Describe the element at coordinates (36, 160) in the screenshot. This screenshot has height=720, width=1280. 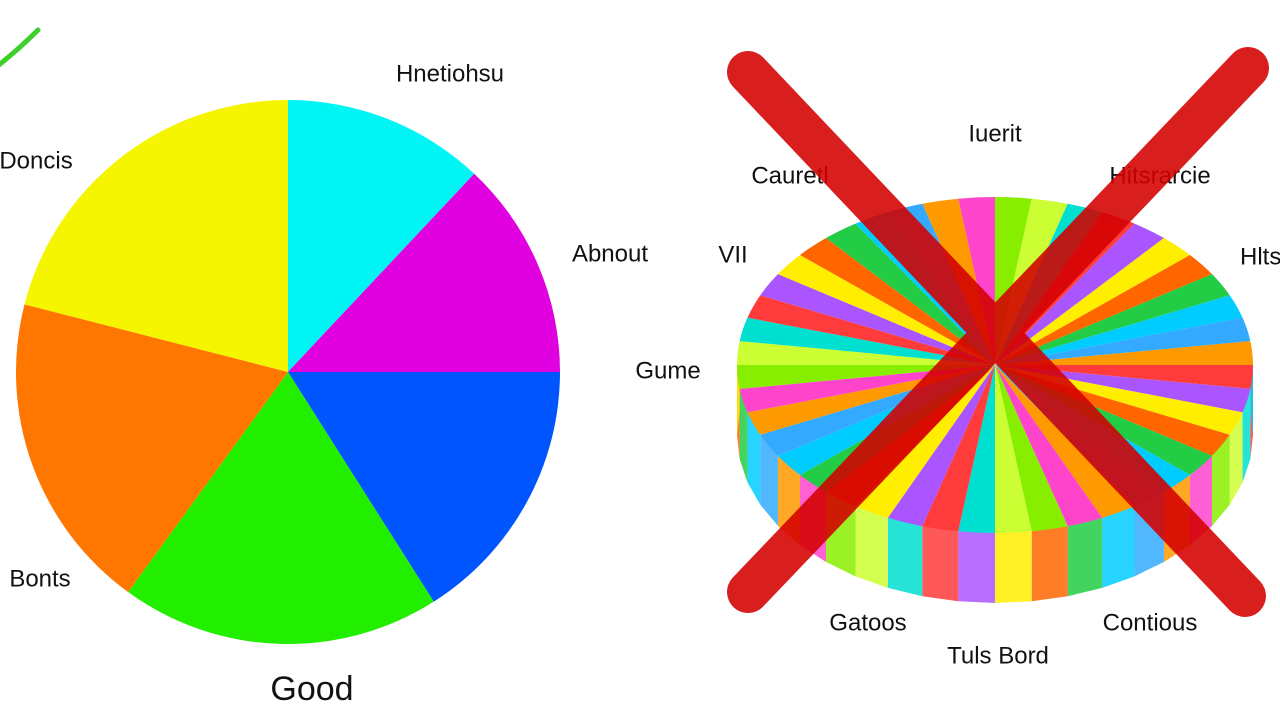
I see `slice-label: Doncis` at that location.